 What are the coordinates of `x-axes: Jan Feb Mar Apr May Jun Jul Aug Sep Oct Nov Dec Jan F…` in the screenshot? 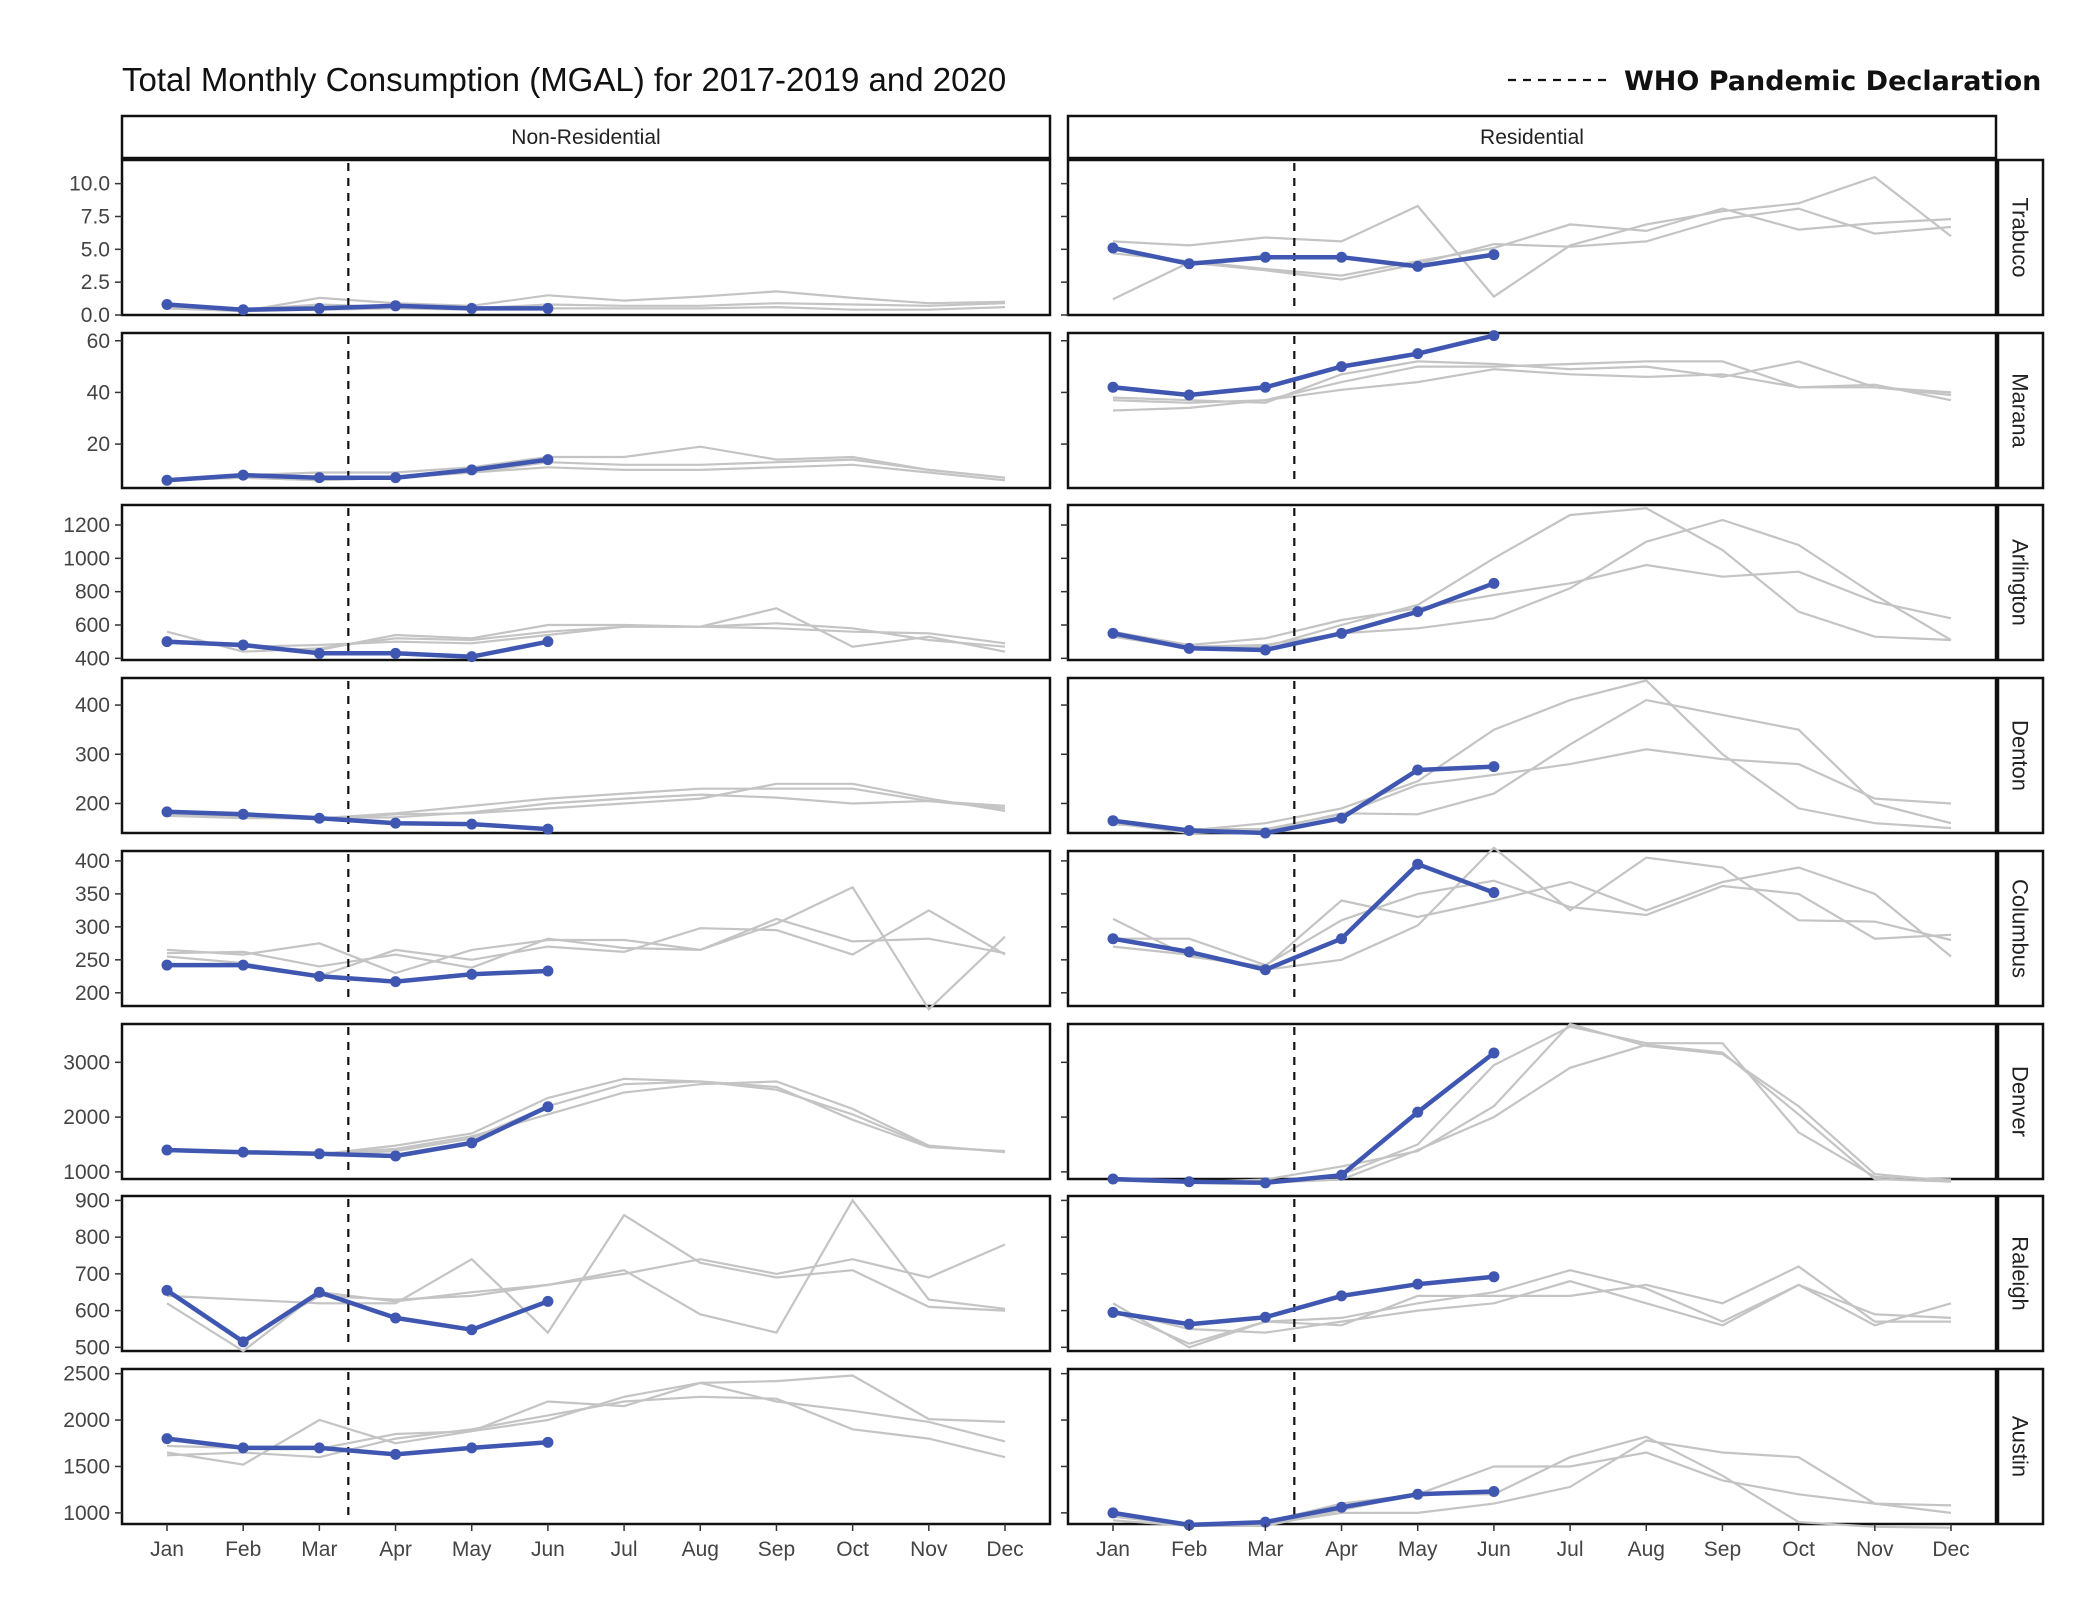 It's located at (1060, 1542).